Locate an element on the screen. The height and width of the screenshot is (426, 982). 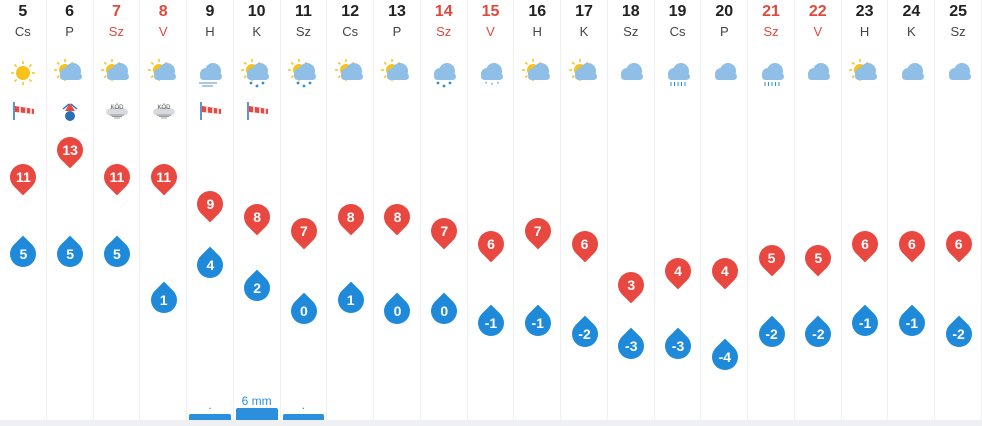
day-column: 10 K 8 2 6 mm is located at coordinates (257, 213).